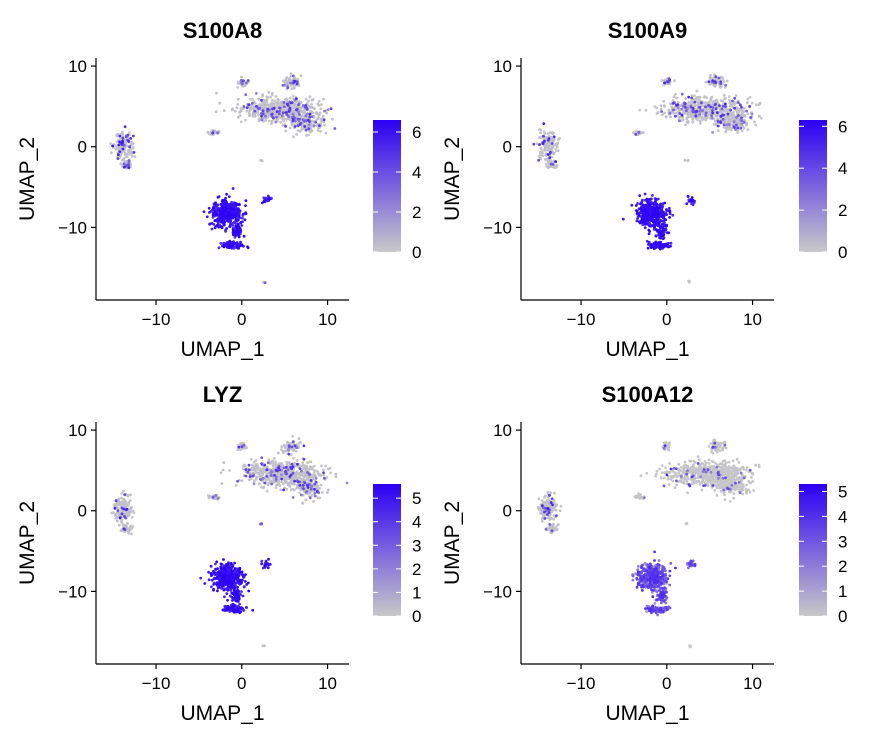 This screenshot has height=751, width=870. Describe the element at coordinates (82, 511) in the screenshot. I see `y-tick-label: 0` at that location.